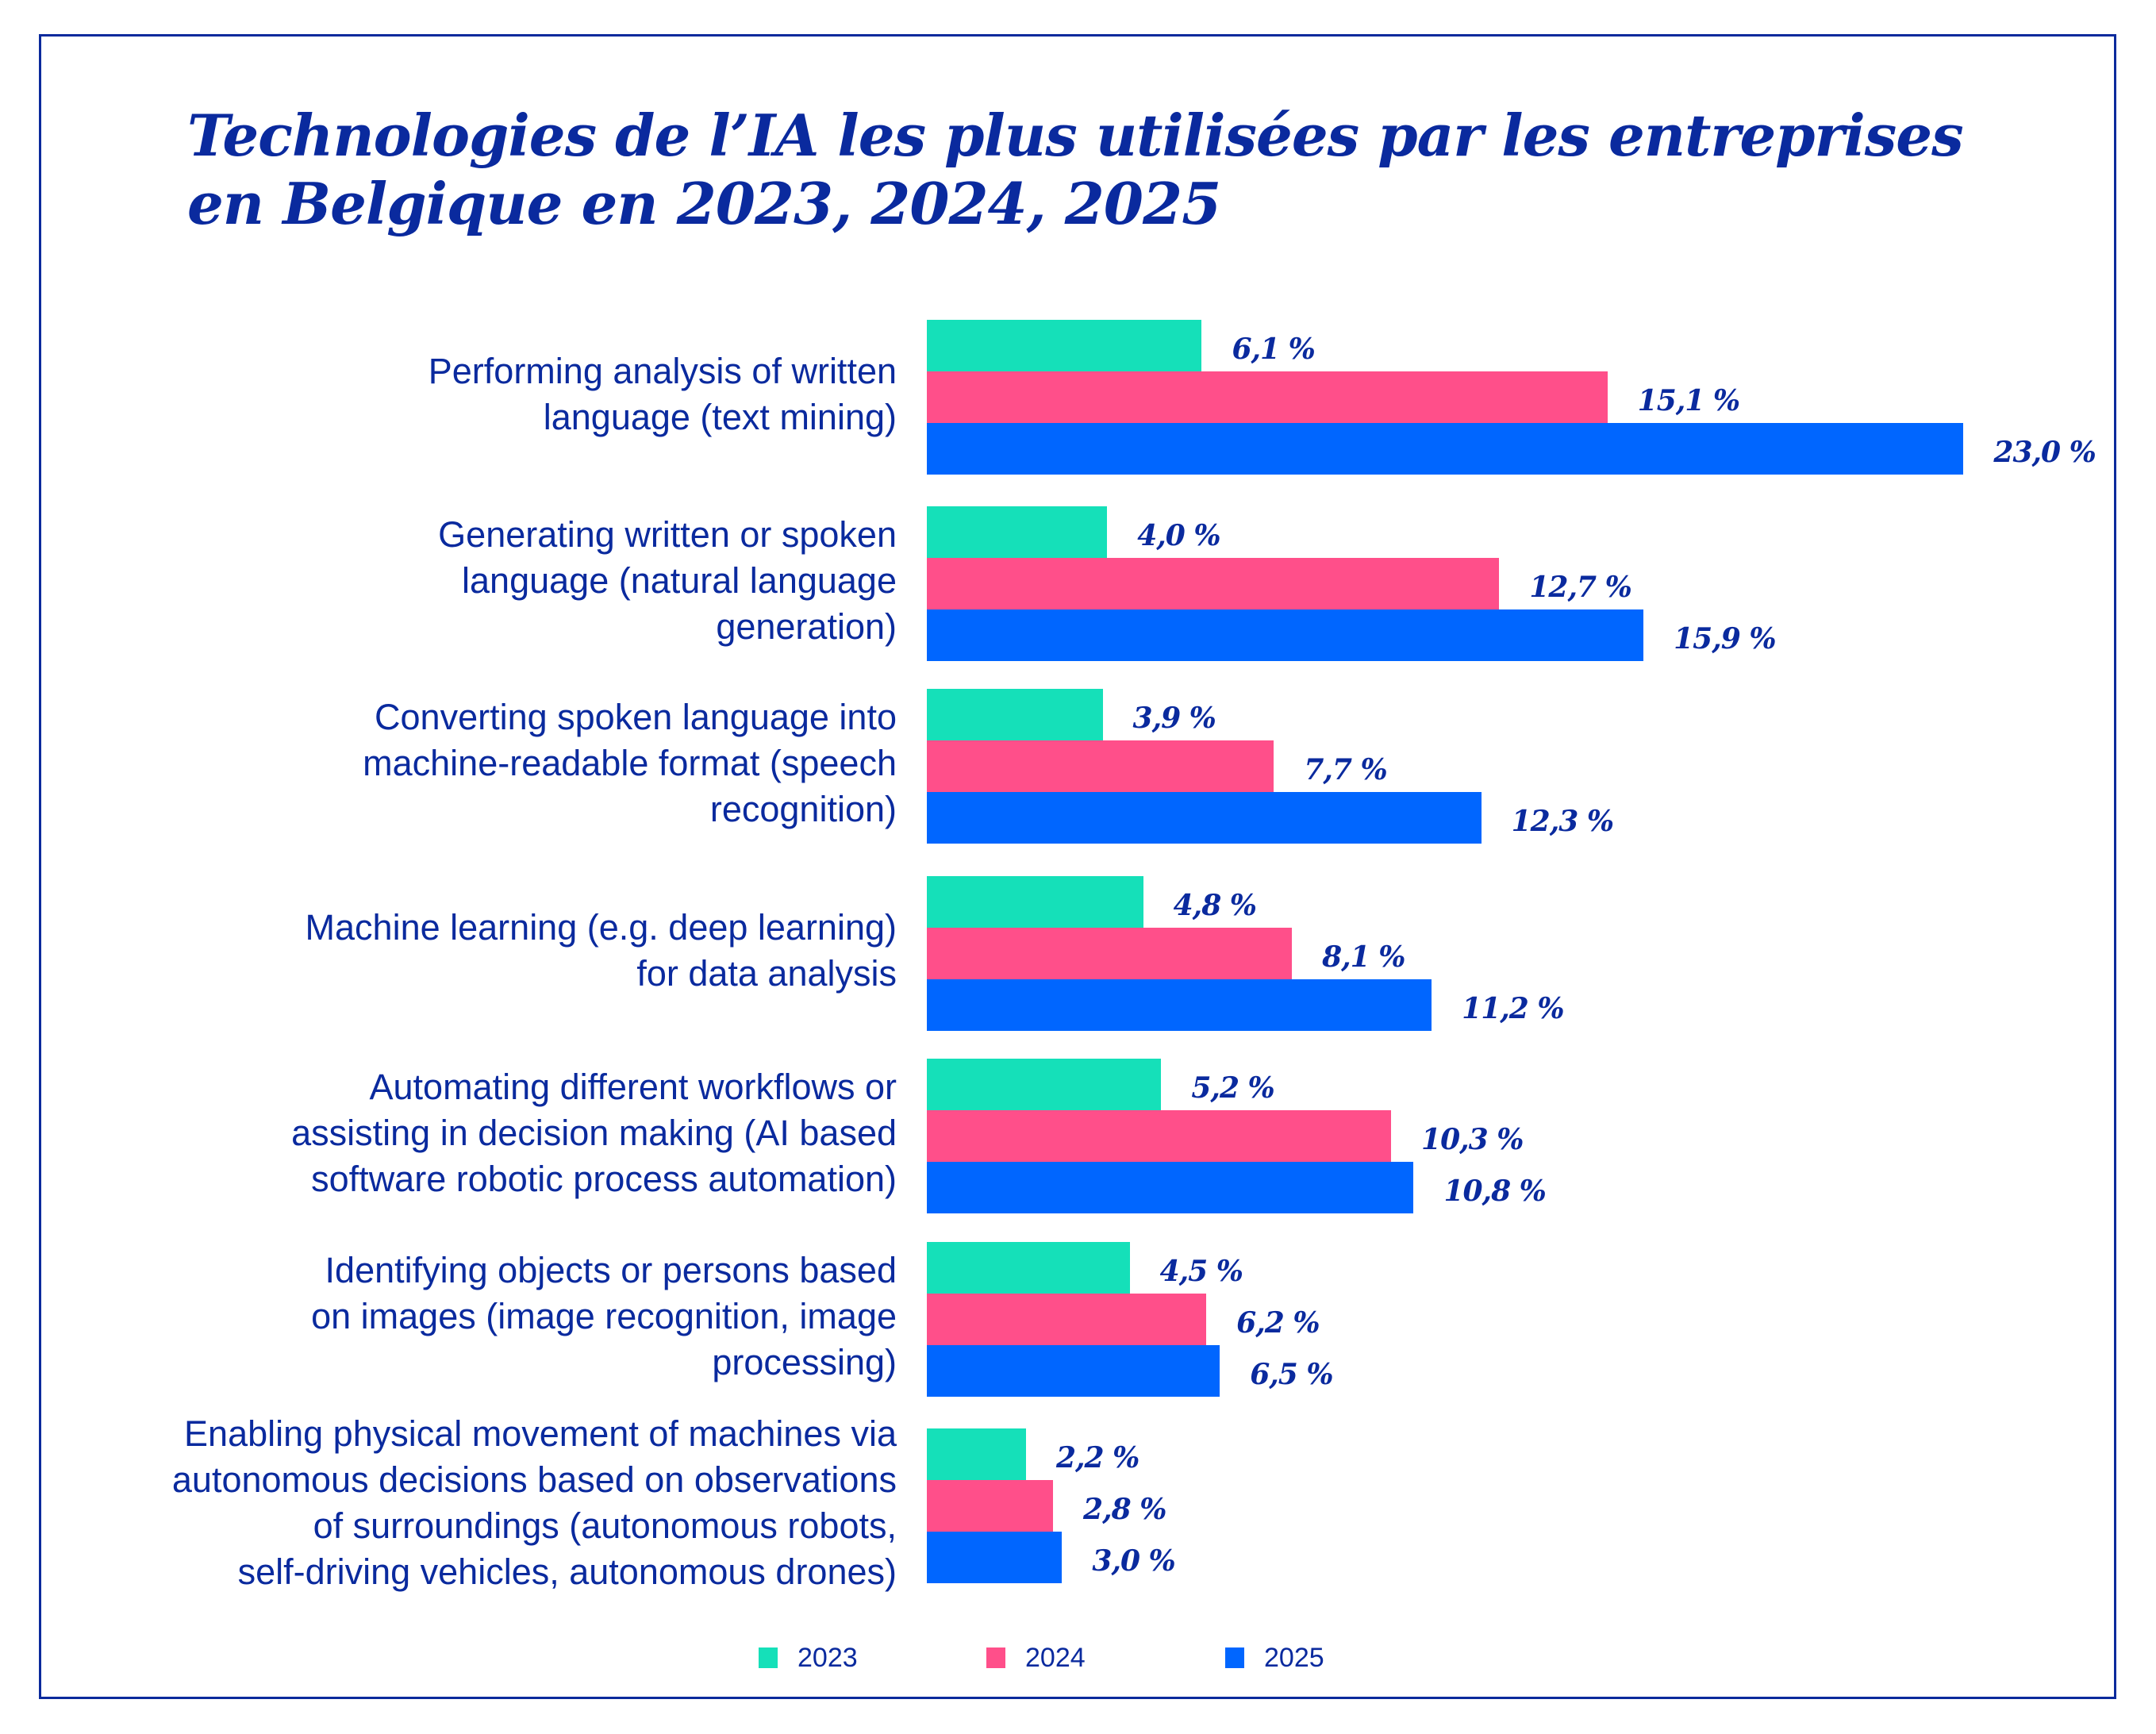 The image size is (2156, 1734). I want to click on value-label-2025: 6,5 %, so click(1291, 1374).